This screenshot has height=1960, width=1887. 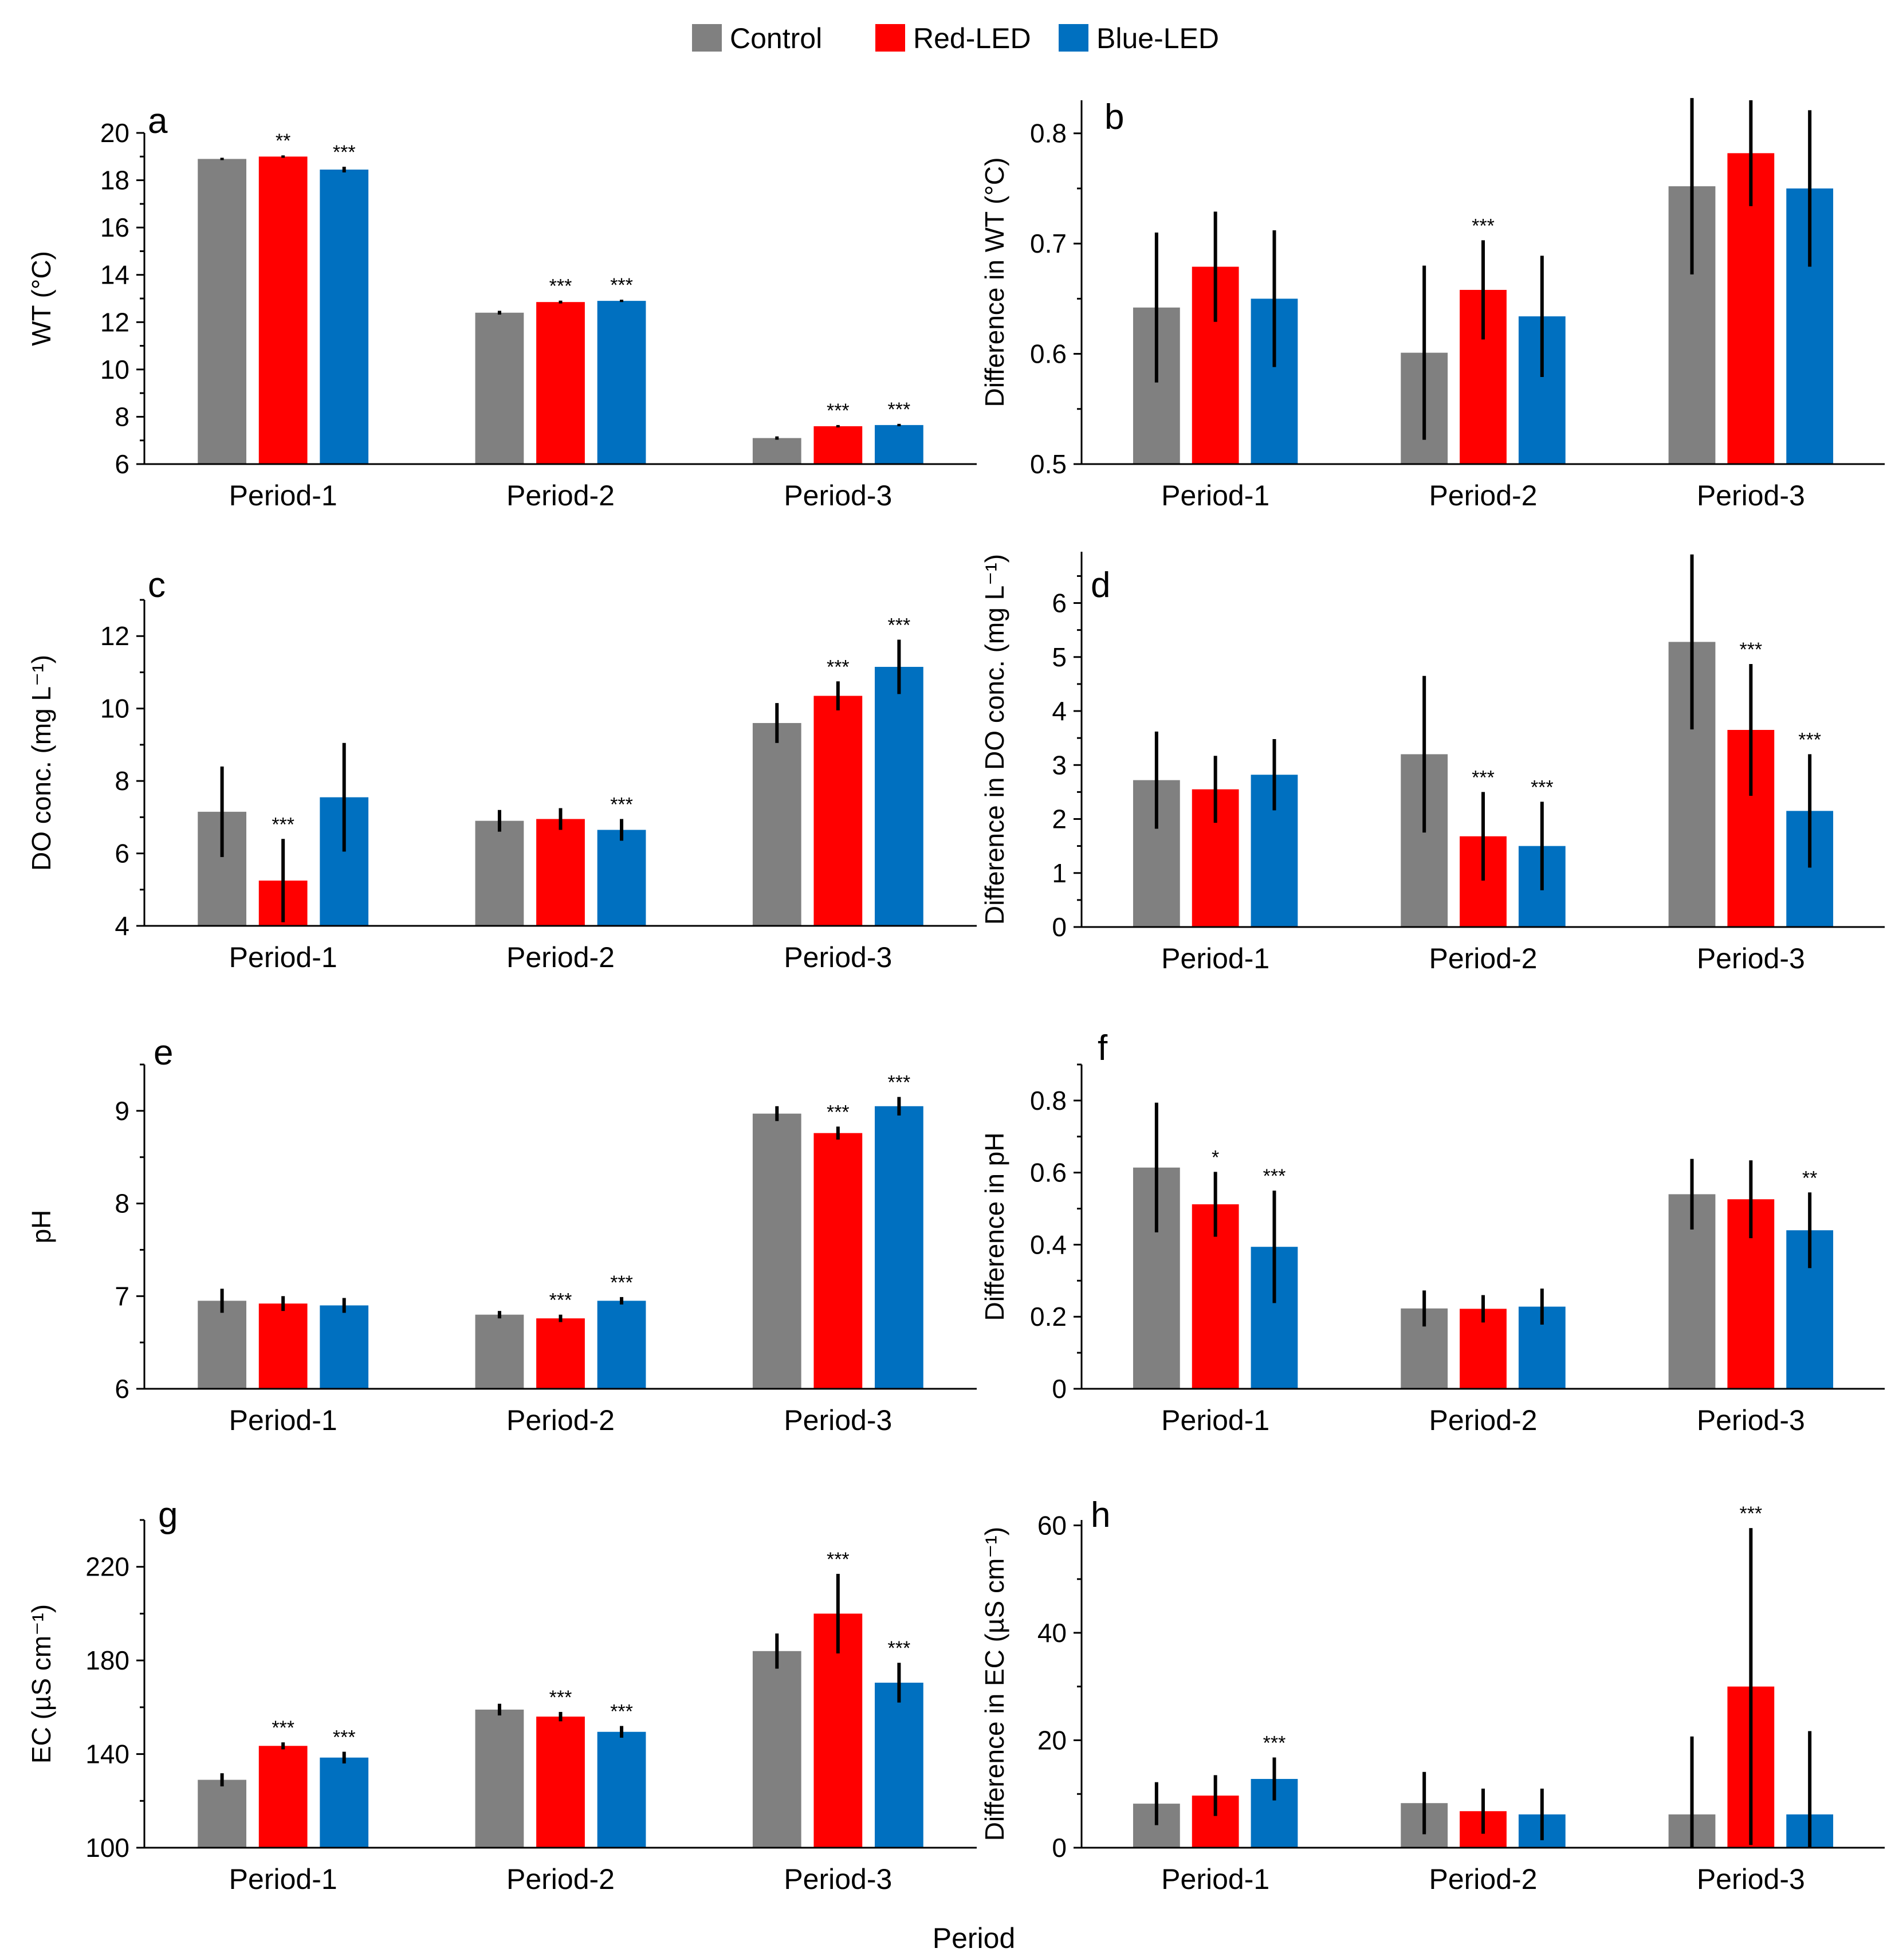 I want to click on y-axis-label-g: EC (µS cm⁻¹), so click(x=41, y=1683).